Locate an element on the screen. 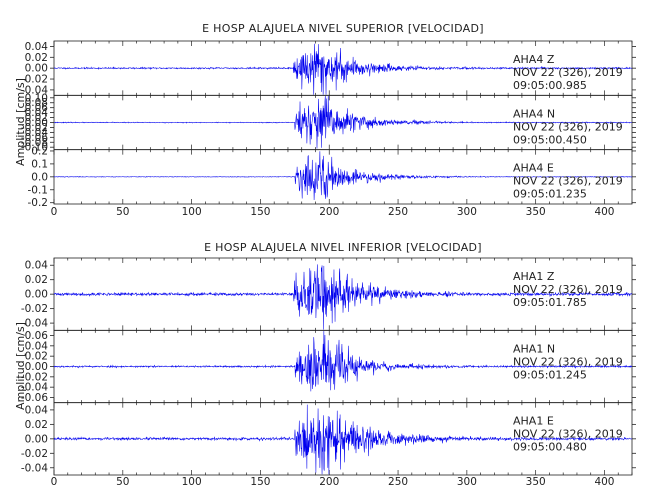 The width and height of the screenshot is (650, 500). y-tick-label: -0.1 is located at coordinates (38, 190).